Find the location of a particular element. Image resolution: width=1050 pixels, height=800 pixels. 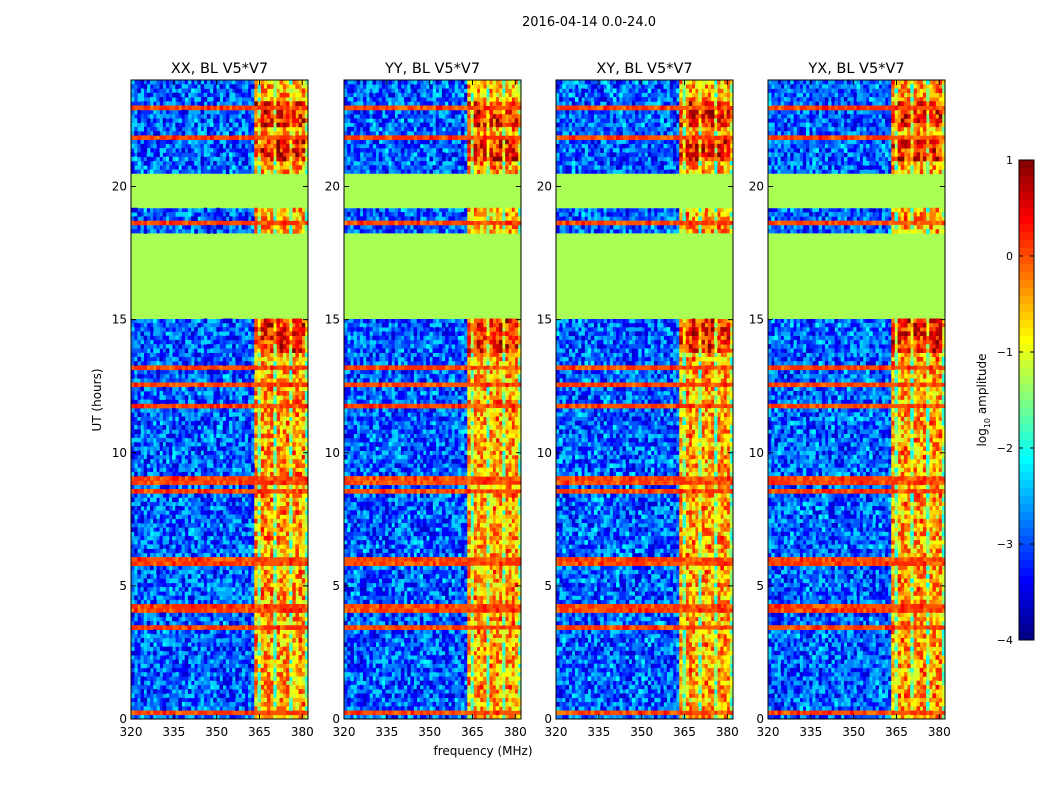

heatmap-yx is located at coordinates (857, 400).